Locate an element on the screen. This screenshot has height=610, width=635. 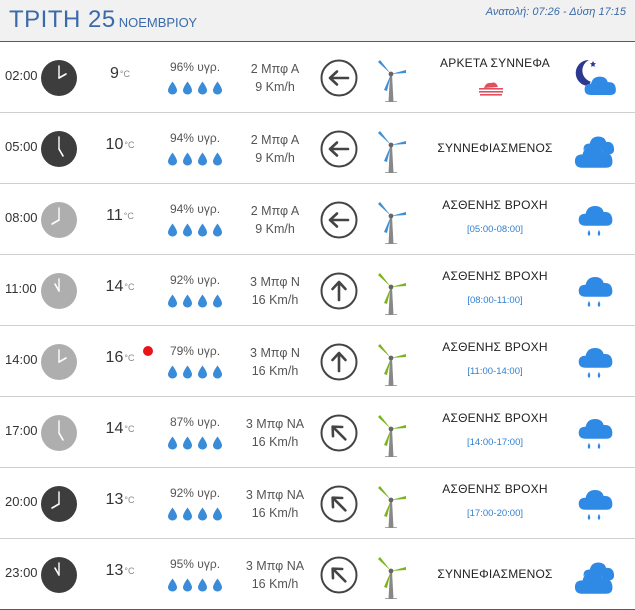
humidity-label: 94% υγρ. is located at coordinates (195, 138).